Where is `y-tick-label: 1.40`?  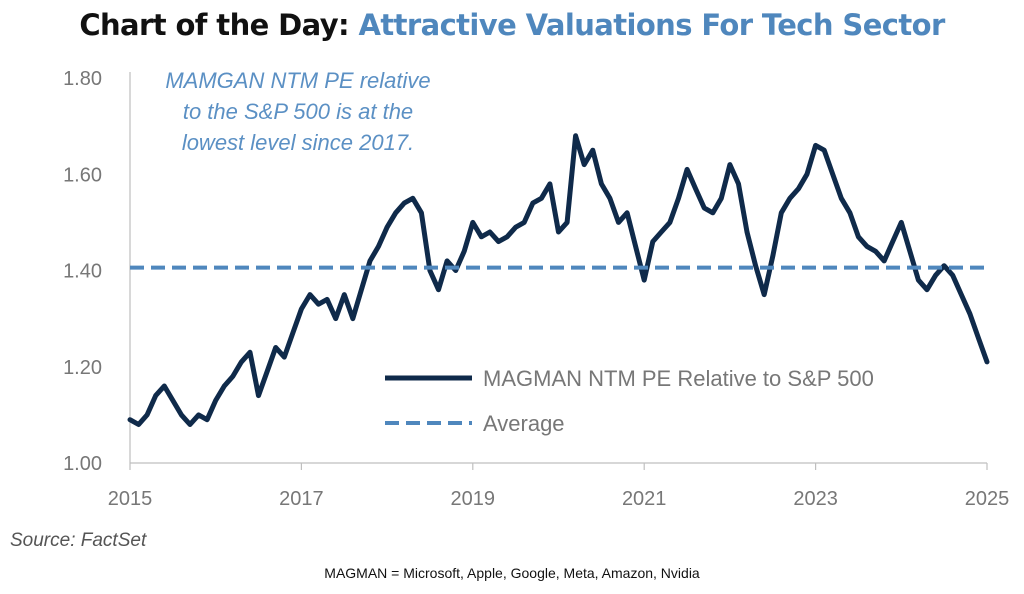 y-tick-label: 1.40 is located at coordinates (82, 272).